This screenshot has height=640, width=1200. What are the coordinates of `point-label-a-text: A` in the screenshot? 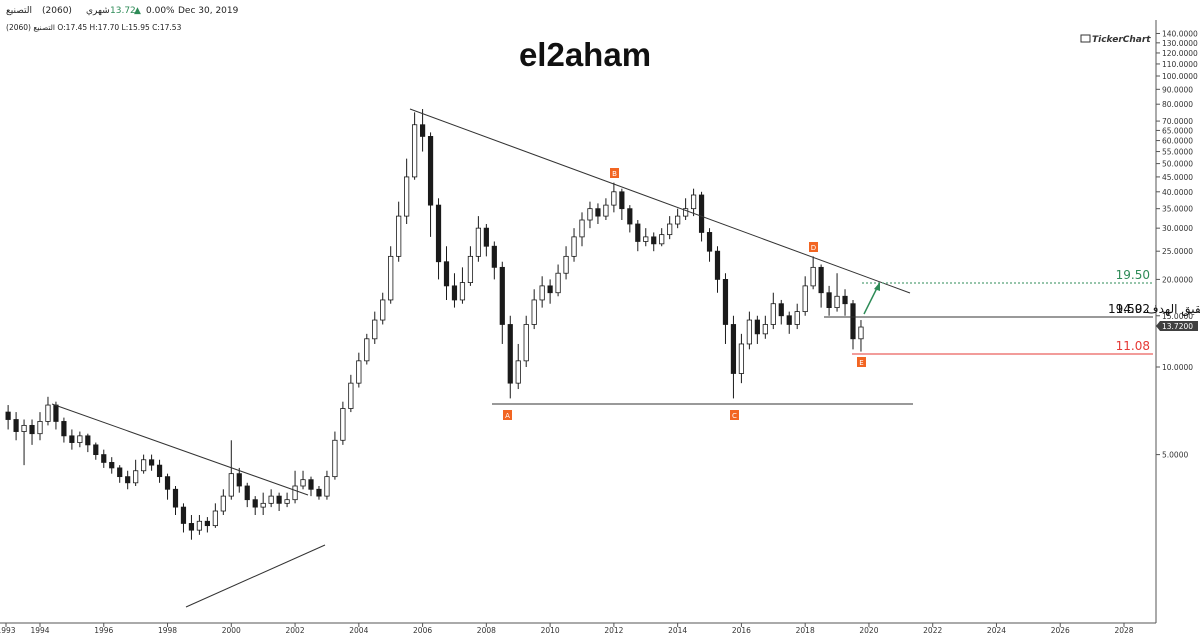 It's located at (507, 416).